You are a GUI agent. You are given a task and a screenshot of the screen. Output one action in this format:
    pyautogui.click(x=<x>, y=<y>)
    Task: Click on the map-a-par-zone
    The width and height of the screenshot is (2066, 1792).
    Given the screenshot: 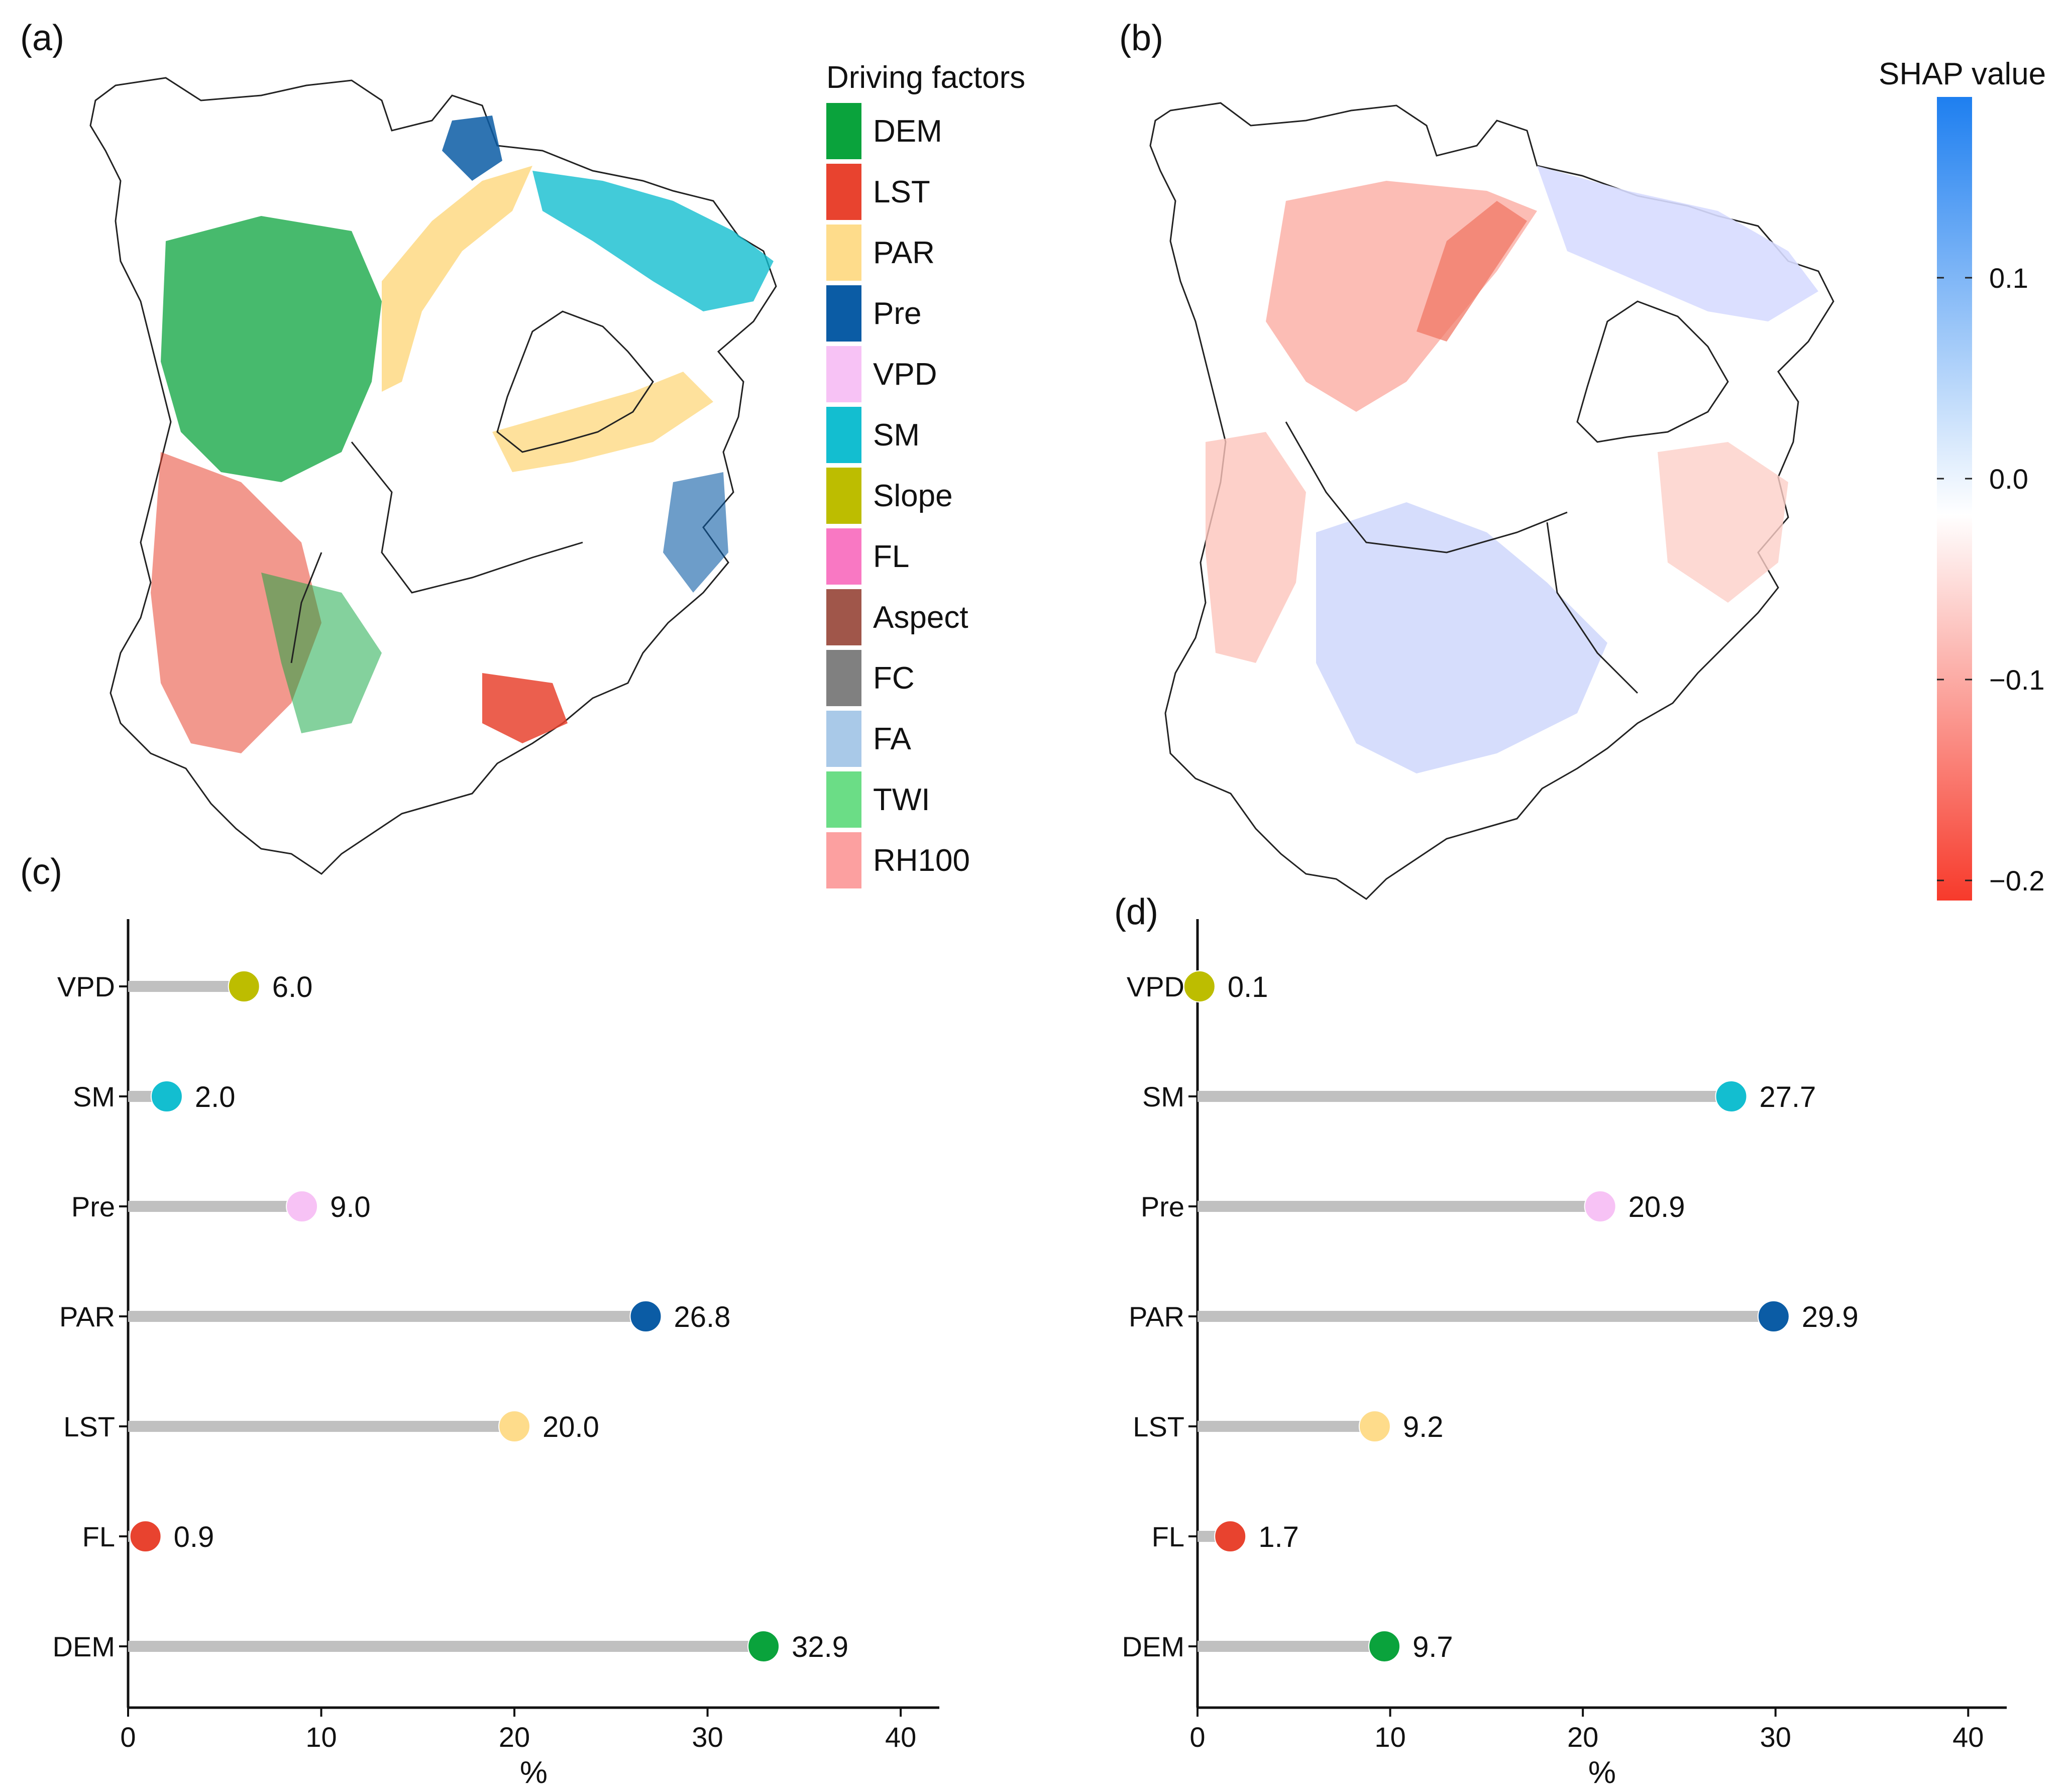 What is the action you would take?
    pyautogui.click(x=457, y=279)
    